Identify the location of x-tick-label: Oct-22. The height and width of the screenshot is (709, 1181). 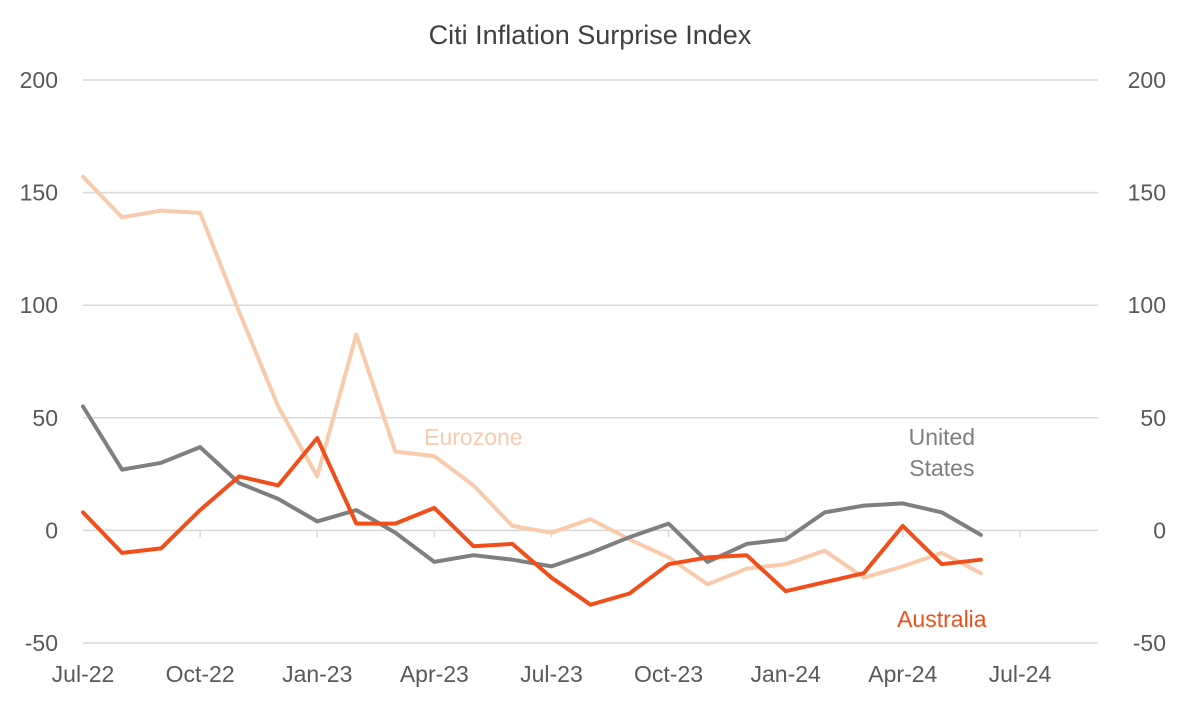
(200, 674).